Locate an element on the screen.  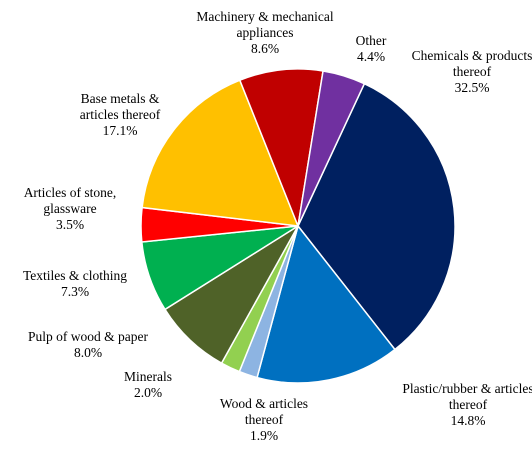
value-label: 2.0% is located at coordinates (148, 392).